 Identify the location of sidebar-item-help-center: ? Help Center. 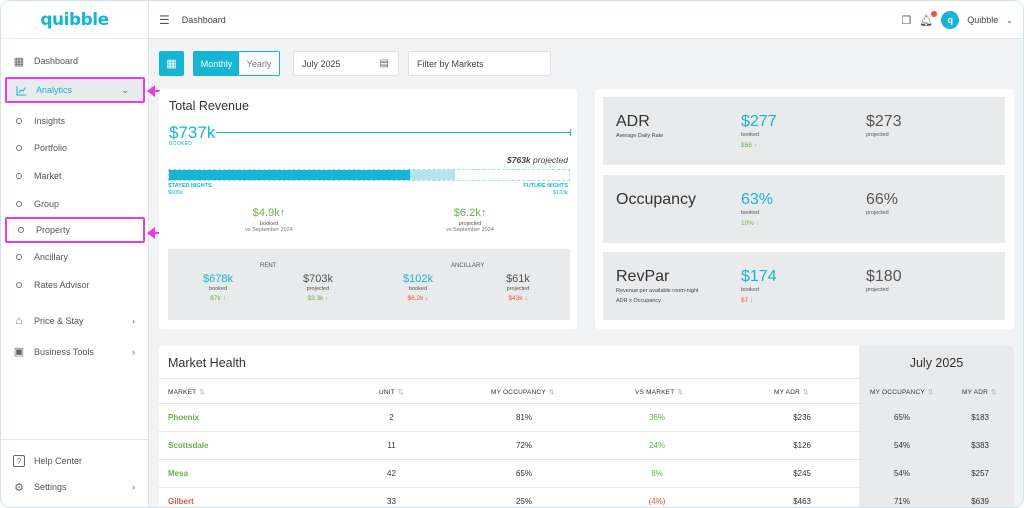
(75, 461).